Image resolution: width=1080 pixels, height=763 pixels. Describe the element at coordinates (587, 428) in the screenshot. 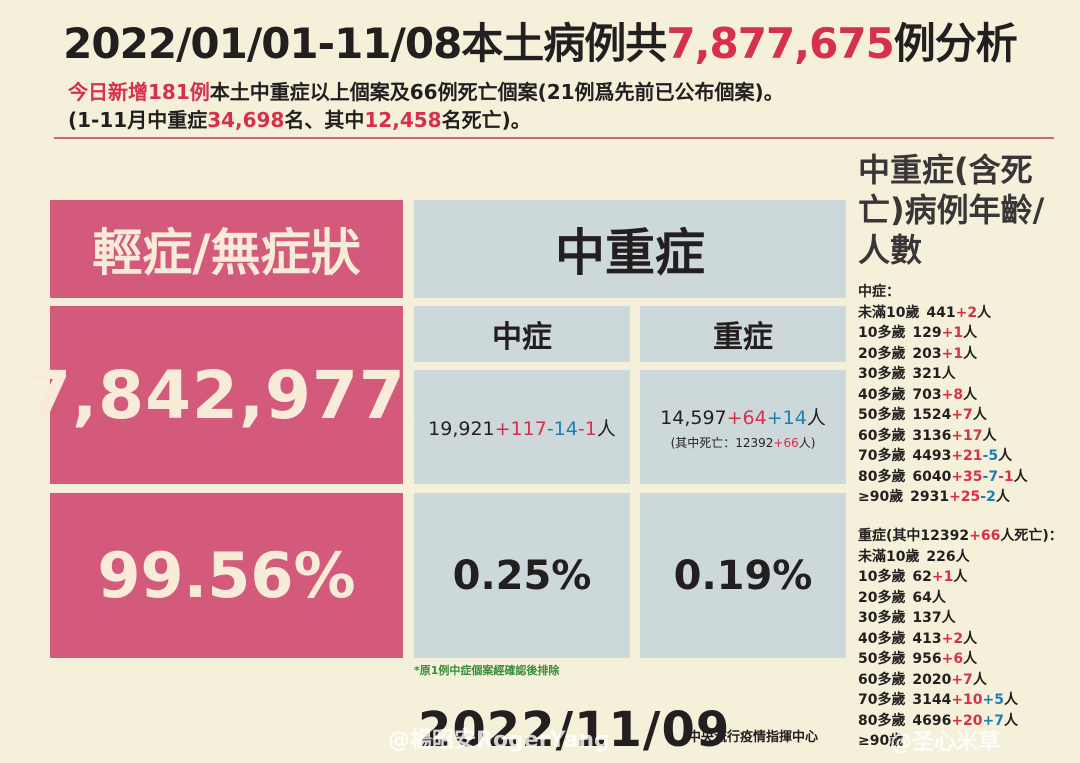

I see `moderate-sub2: -1` at that location.